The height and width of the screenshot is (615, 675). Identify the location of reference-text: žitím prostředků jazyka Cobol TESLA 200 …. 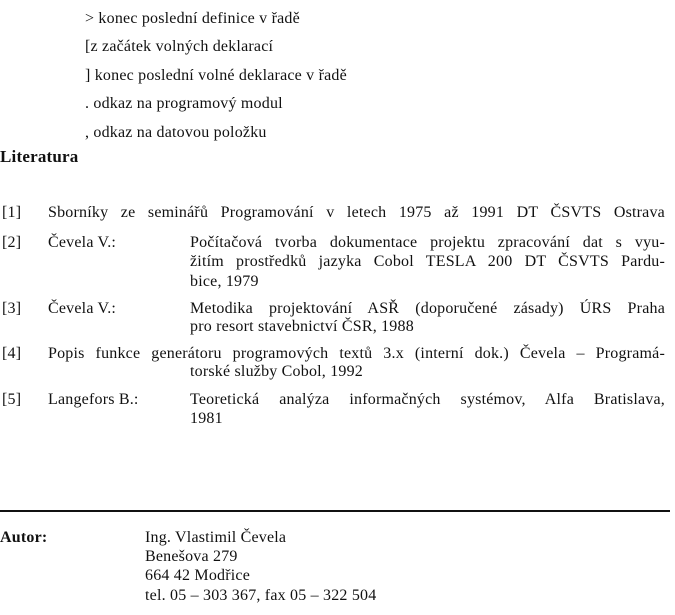
(427, 261).